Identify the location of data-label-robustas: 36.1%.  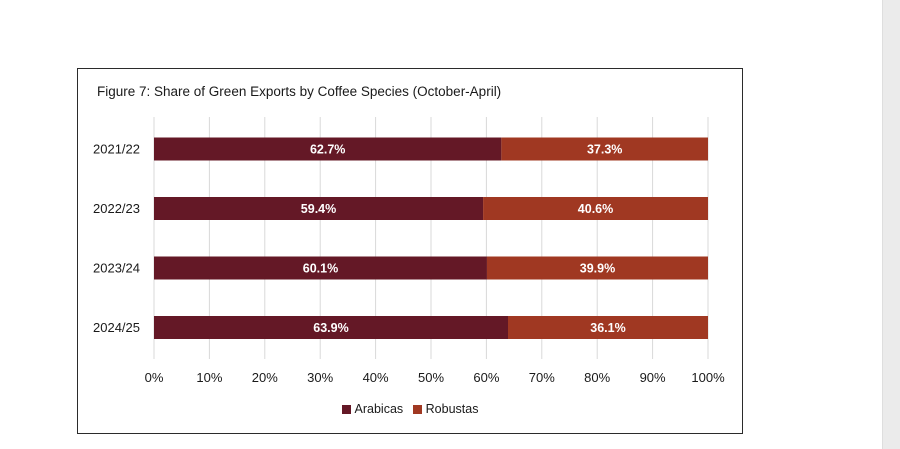
(607, 328).